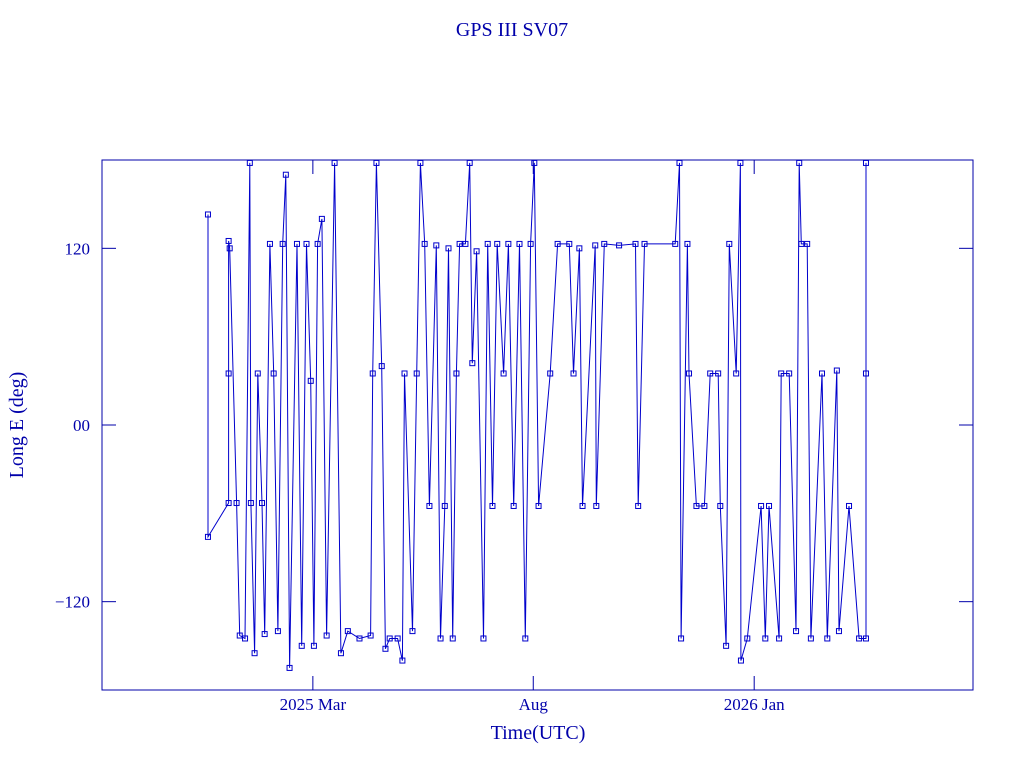 The image size is (1024, 773). I want to click on x-axis-label: Time(UTC), so click(538, 733).